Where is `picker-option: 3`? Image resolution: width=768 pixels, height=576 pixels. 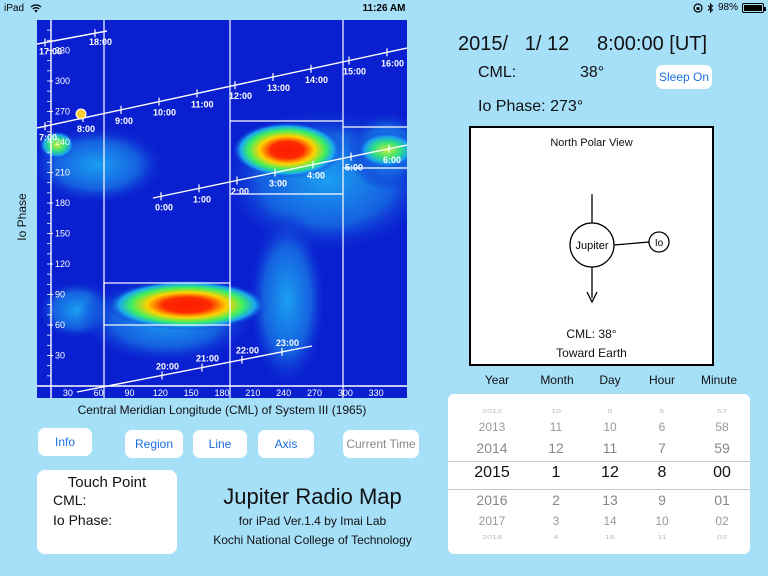 picker-option: 3 is located at coordinates (556, 521).